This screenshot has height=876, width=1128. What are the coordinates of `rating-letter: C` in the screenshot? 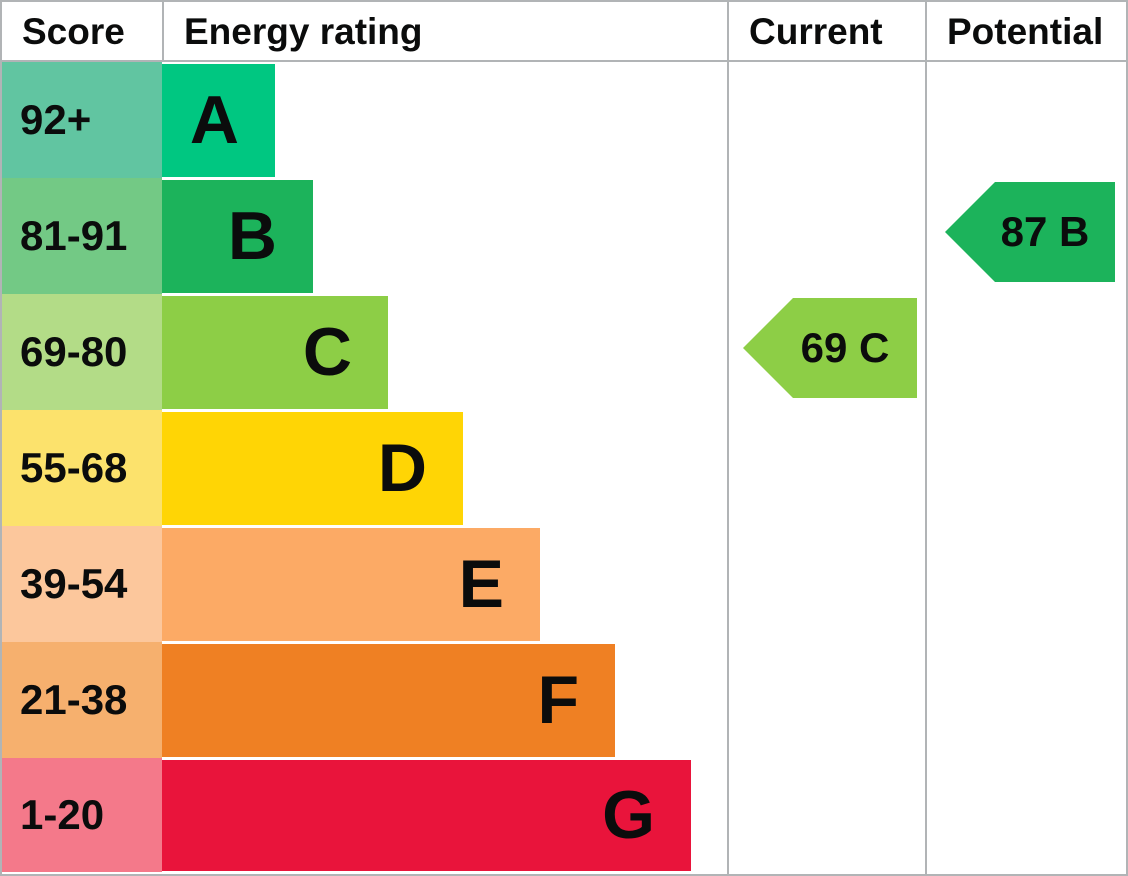 It's located at (327, 352).